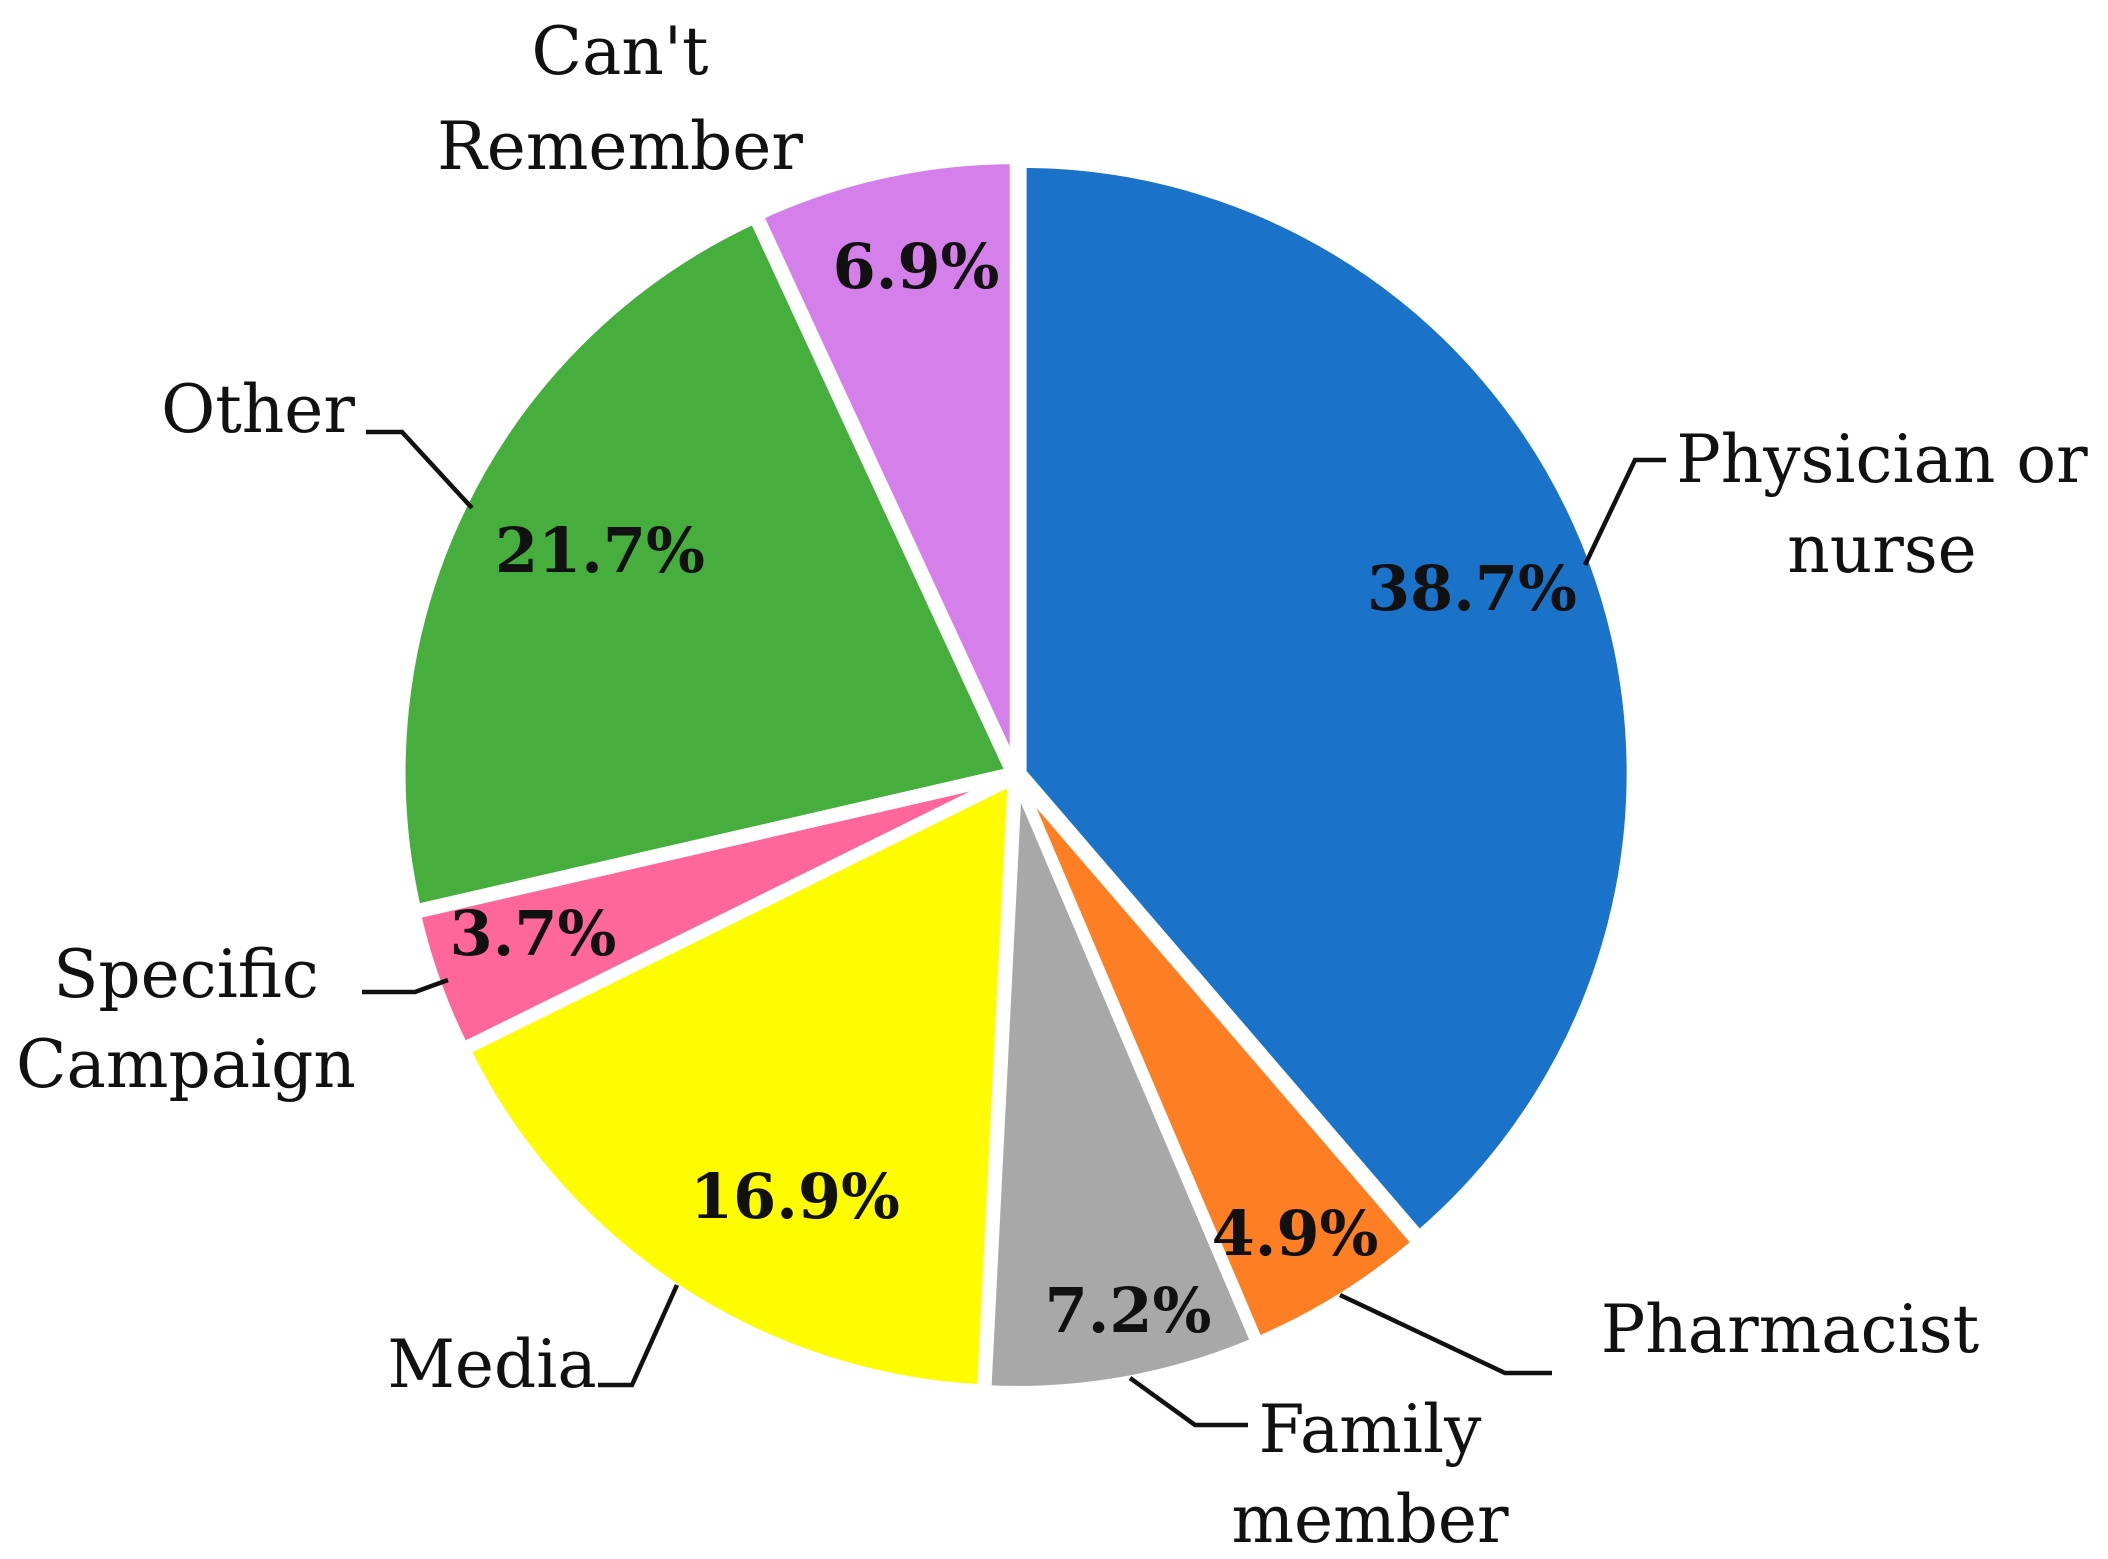 The width and height of the screenshot is (2108, 1559). I want to click on pct-label-other: 21.7%, so click(600, 550).